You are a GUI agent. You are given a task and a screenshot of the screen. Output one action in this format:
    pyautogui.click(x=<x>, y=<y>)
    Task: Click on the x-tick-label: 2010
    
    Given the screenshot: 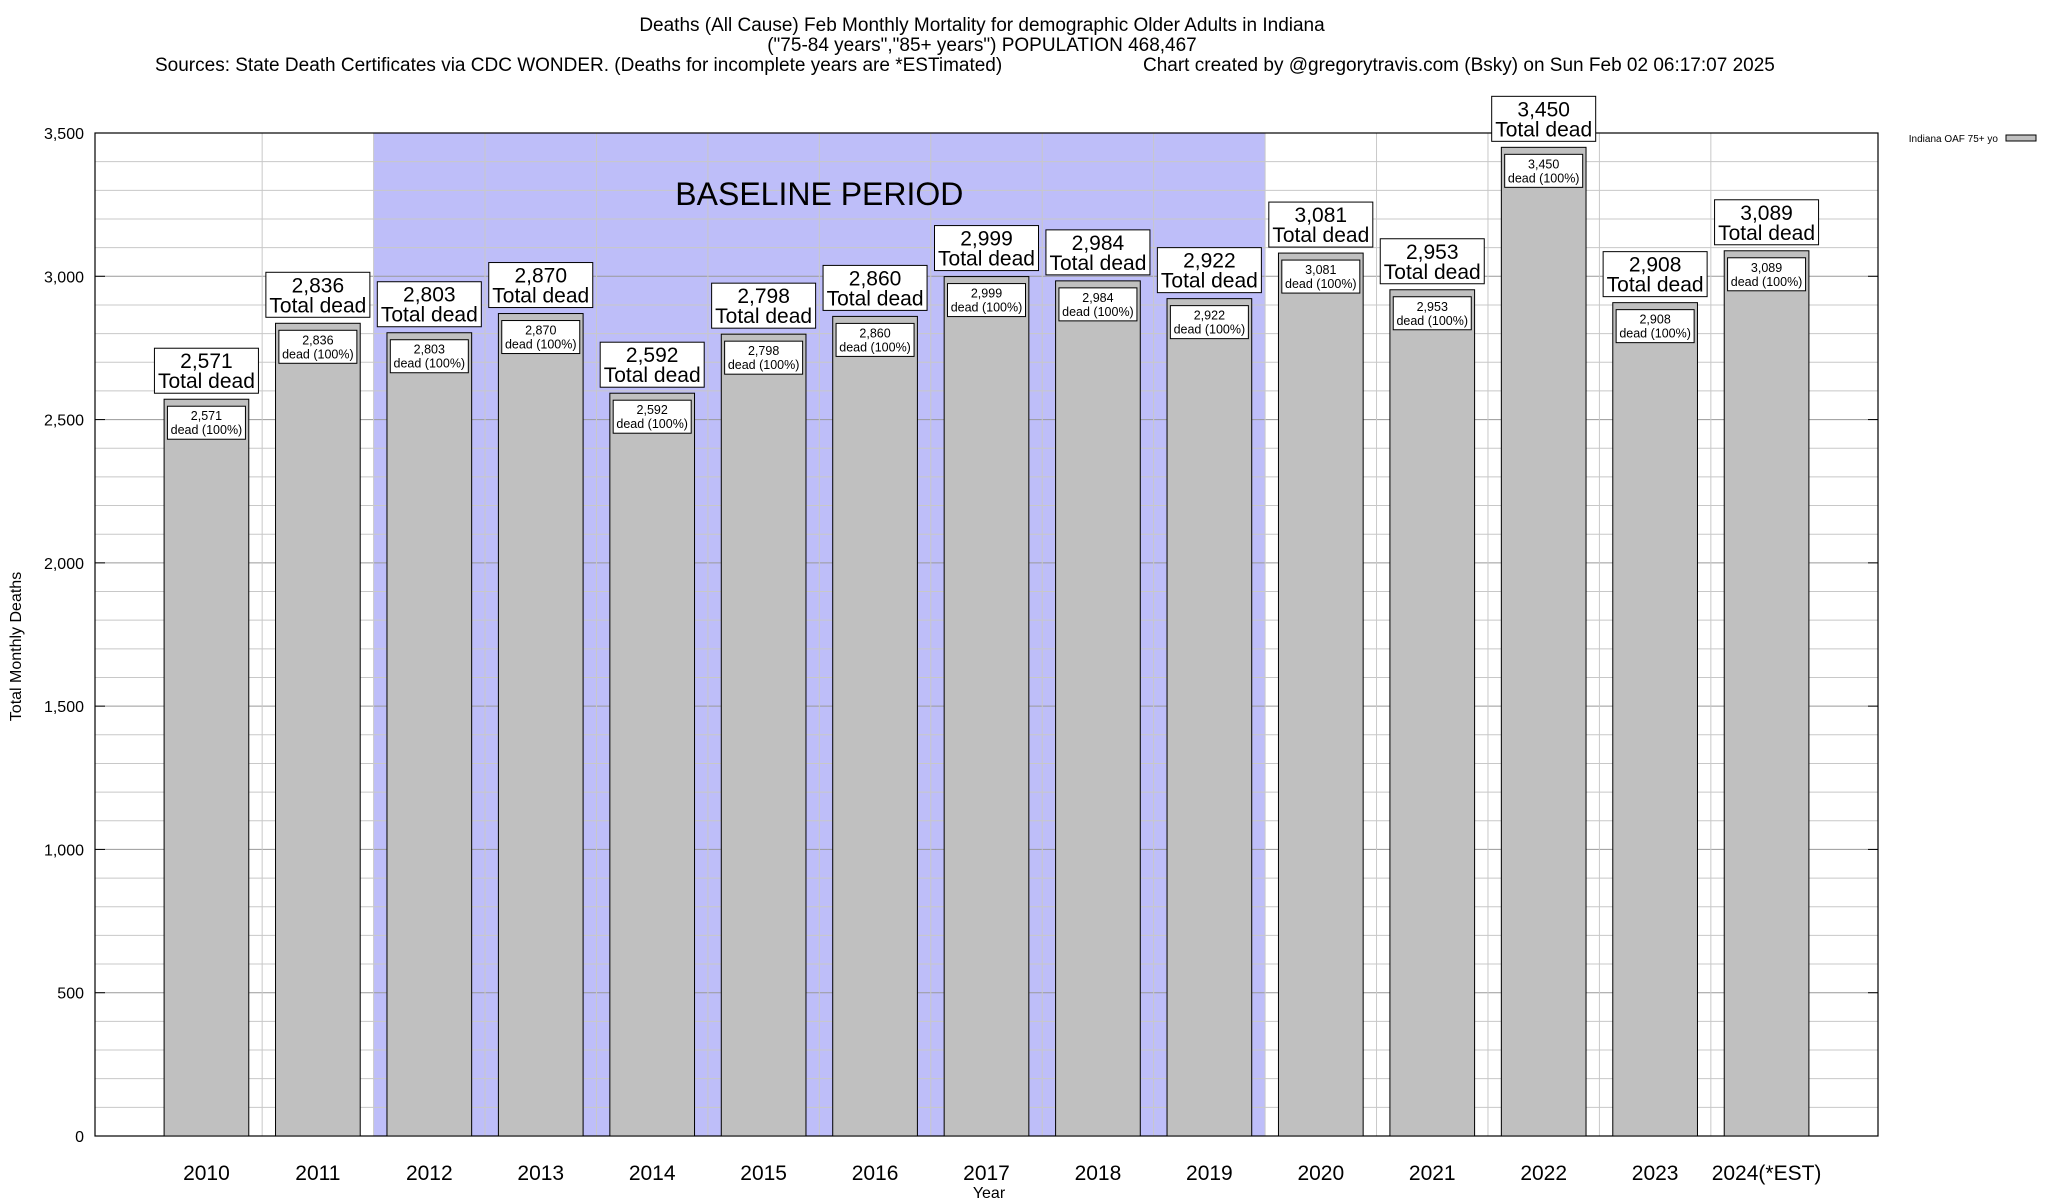 What is the action you would take?
    pyautogui.click(x=206, y=1173)
    